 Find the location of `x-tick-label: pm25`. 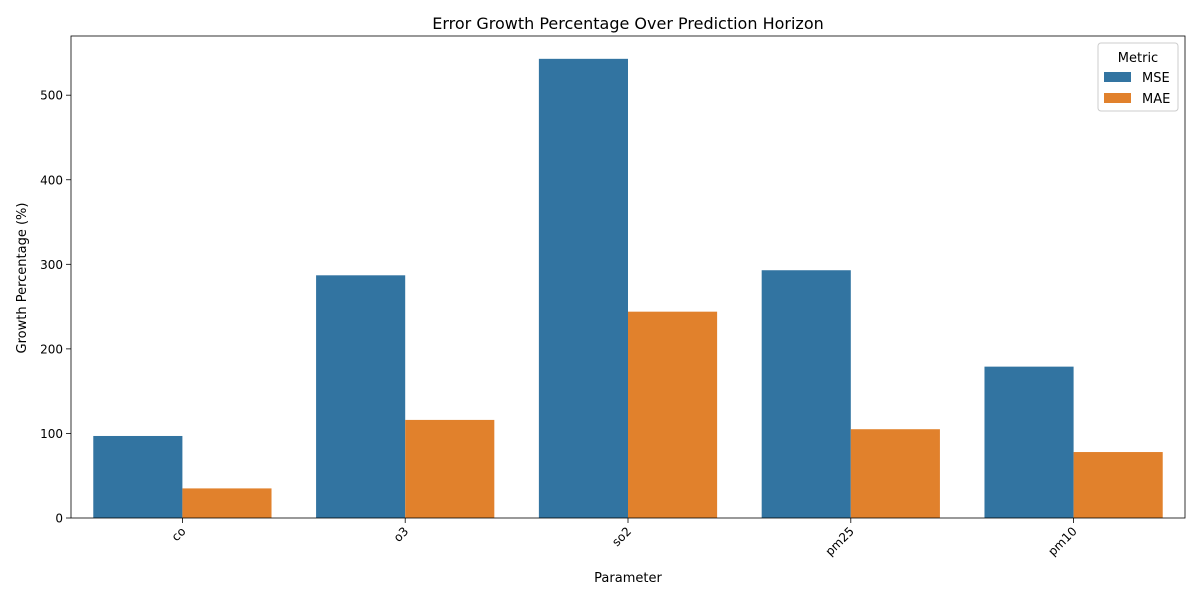

x-tick-label: pm25 is located at coordinates (840, 541).